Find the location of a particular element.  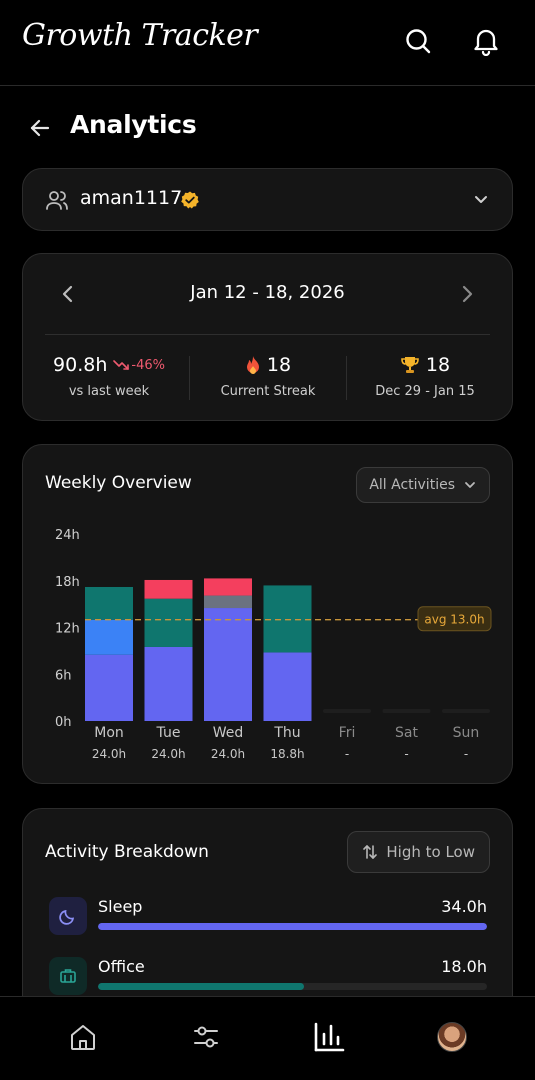

streak-stat: 18 Current Streak is located at coordinates (268, 376).